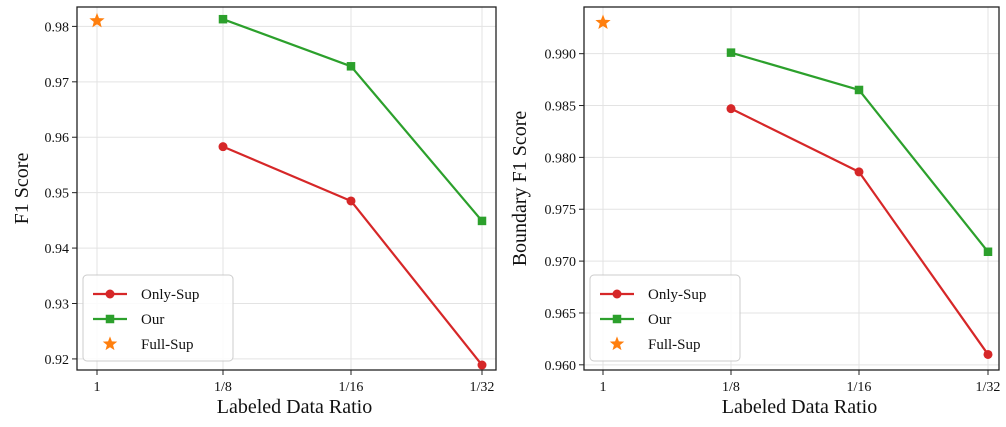  What do you see at coordinates (520, 189) in the screenshot?
I see `y-axis-title: Boundary F1 Score` at bounding box center [520, 189].